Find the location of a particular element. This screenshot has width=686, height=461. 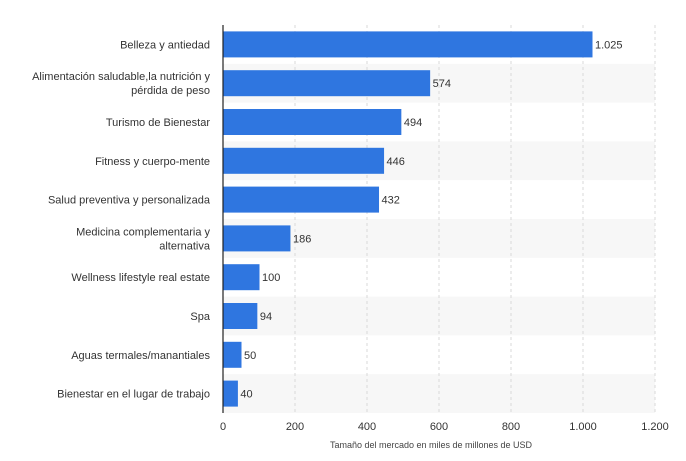

category-label: Medicina complementaria y is located at coordinates (143, 232).